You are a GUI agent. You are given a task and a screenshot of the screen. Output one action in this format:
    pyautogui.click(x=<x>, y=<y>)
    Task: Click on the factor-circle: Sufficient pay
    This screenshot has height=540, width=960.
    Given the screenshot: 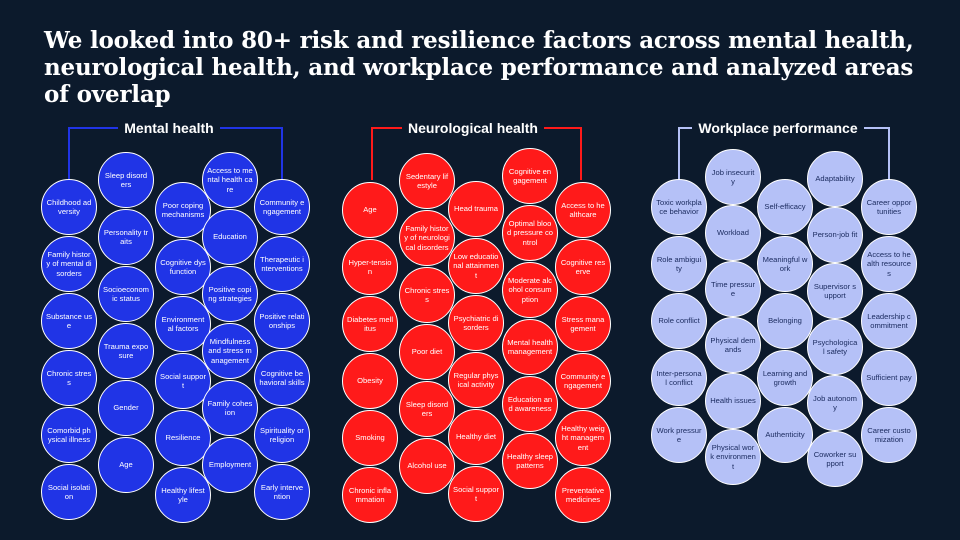 What is the action you would take?
    pyautogui.click(x=889, y=378)
    